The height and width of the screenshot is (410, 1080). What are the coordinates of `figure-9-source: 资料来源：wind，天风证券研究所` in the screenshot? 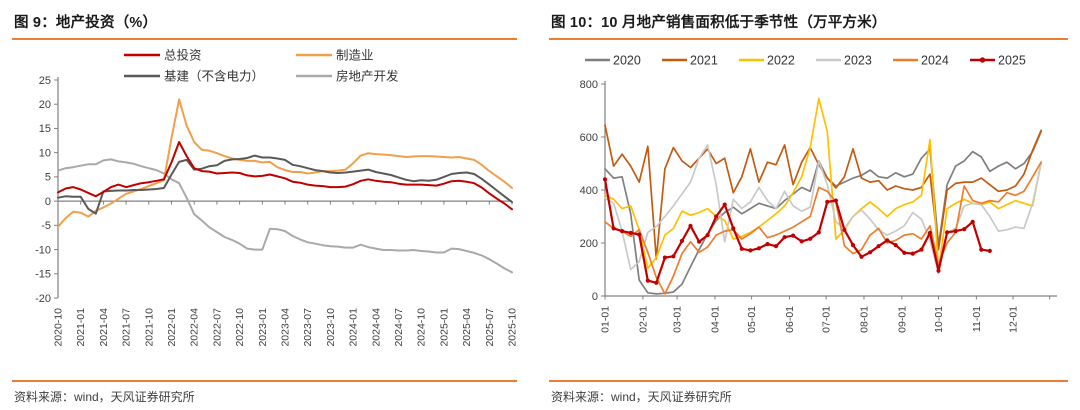 It's located at (264, 394).